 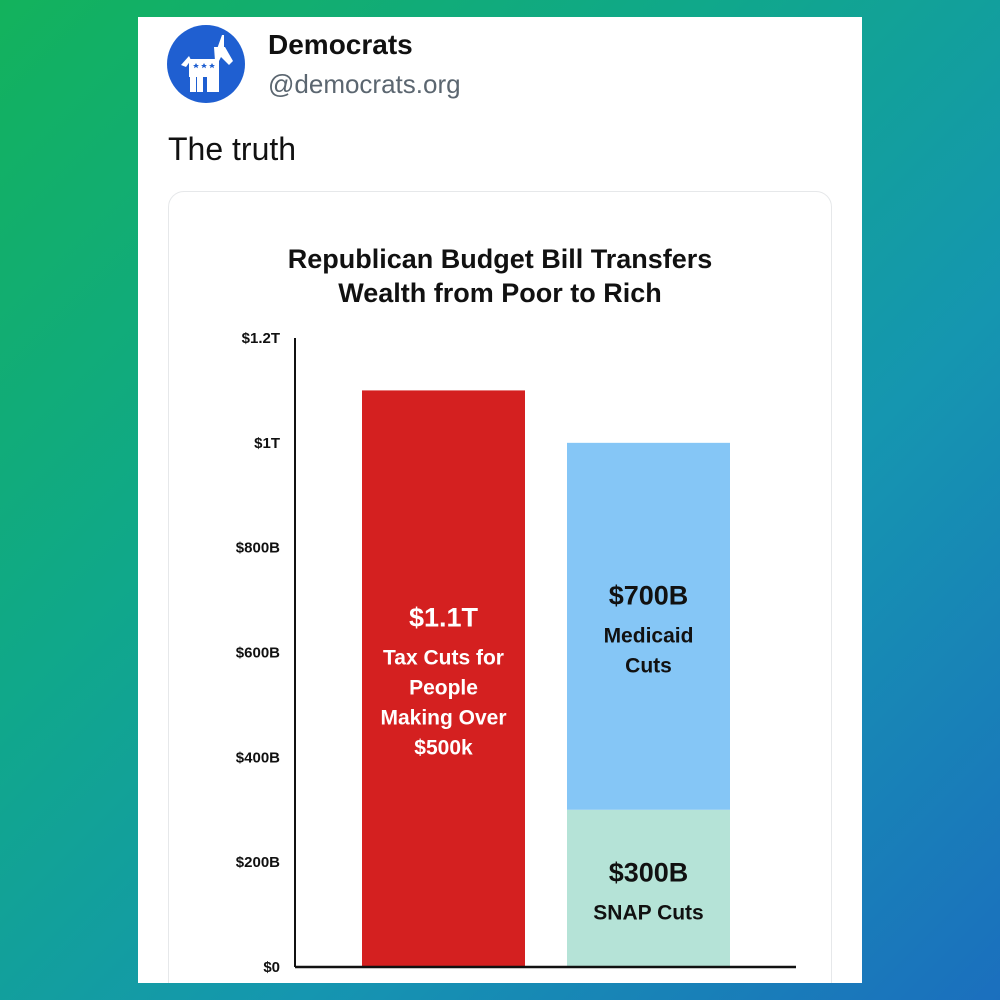 I want to click on account-name: Democrats, so click(x=340, y=44).